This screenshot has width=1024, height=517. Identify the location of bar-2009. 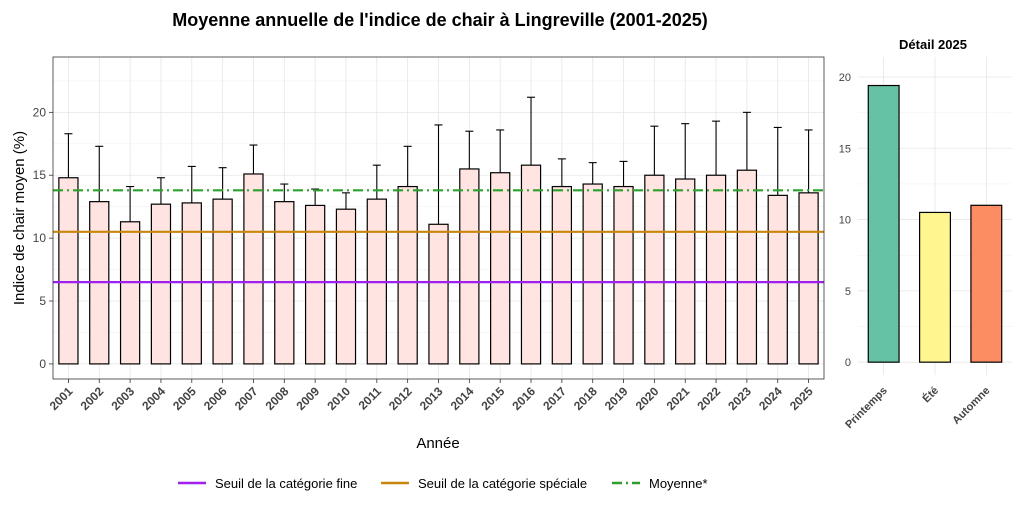
(315, 284).